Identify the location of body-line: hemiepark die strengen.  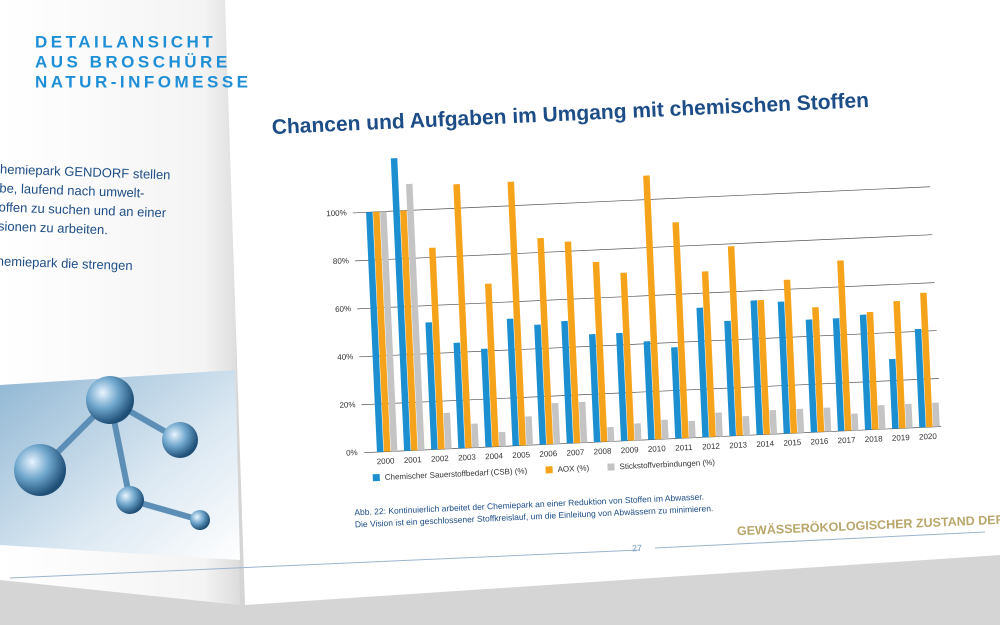
(66, 263).